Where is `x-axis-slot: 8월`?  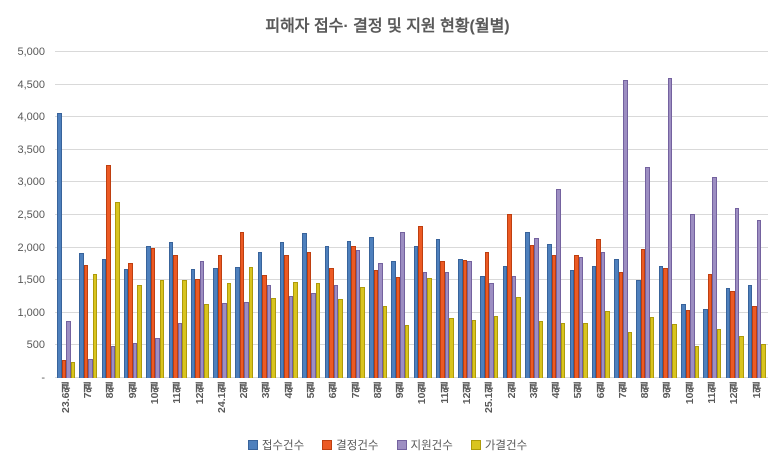
x-axis-slot: 8월 is located at coordinates (378, 407).